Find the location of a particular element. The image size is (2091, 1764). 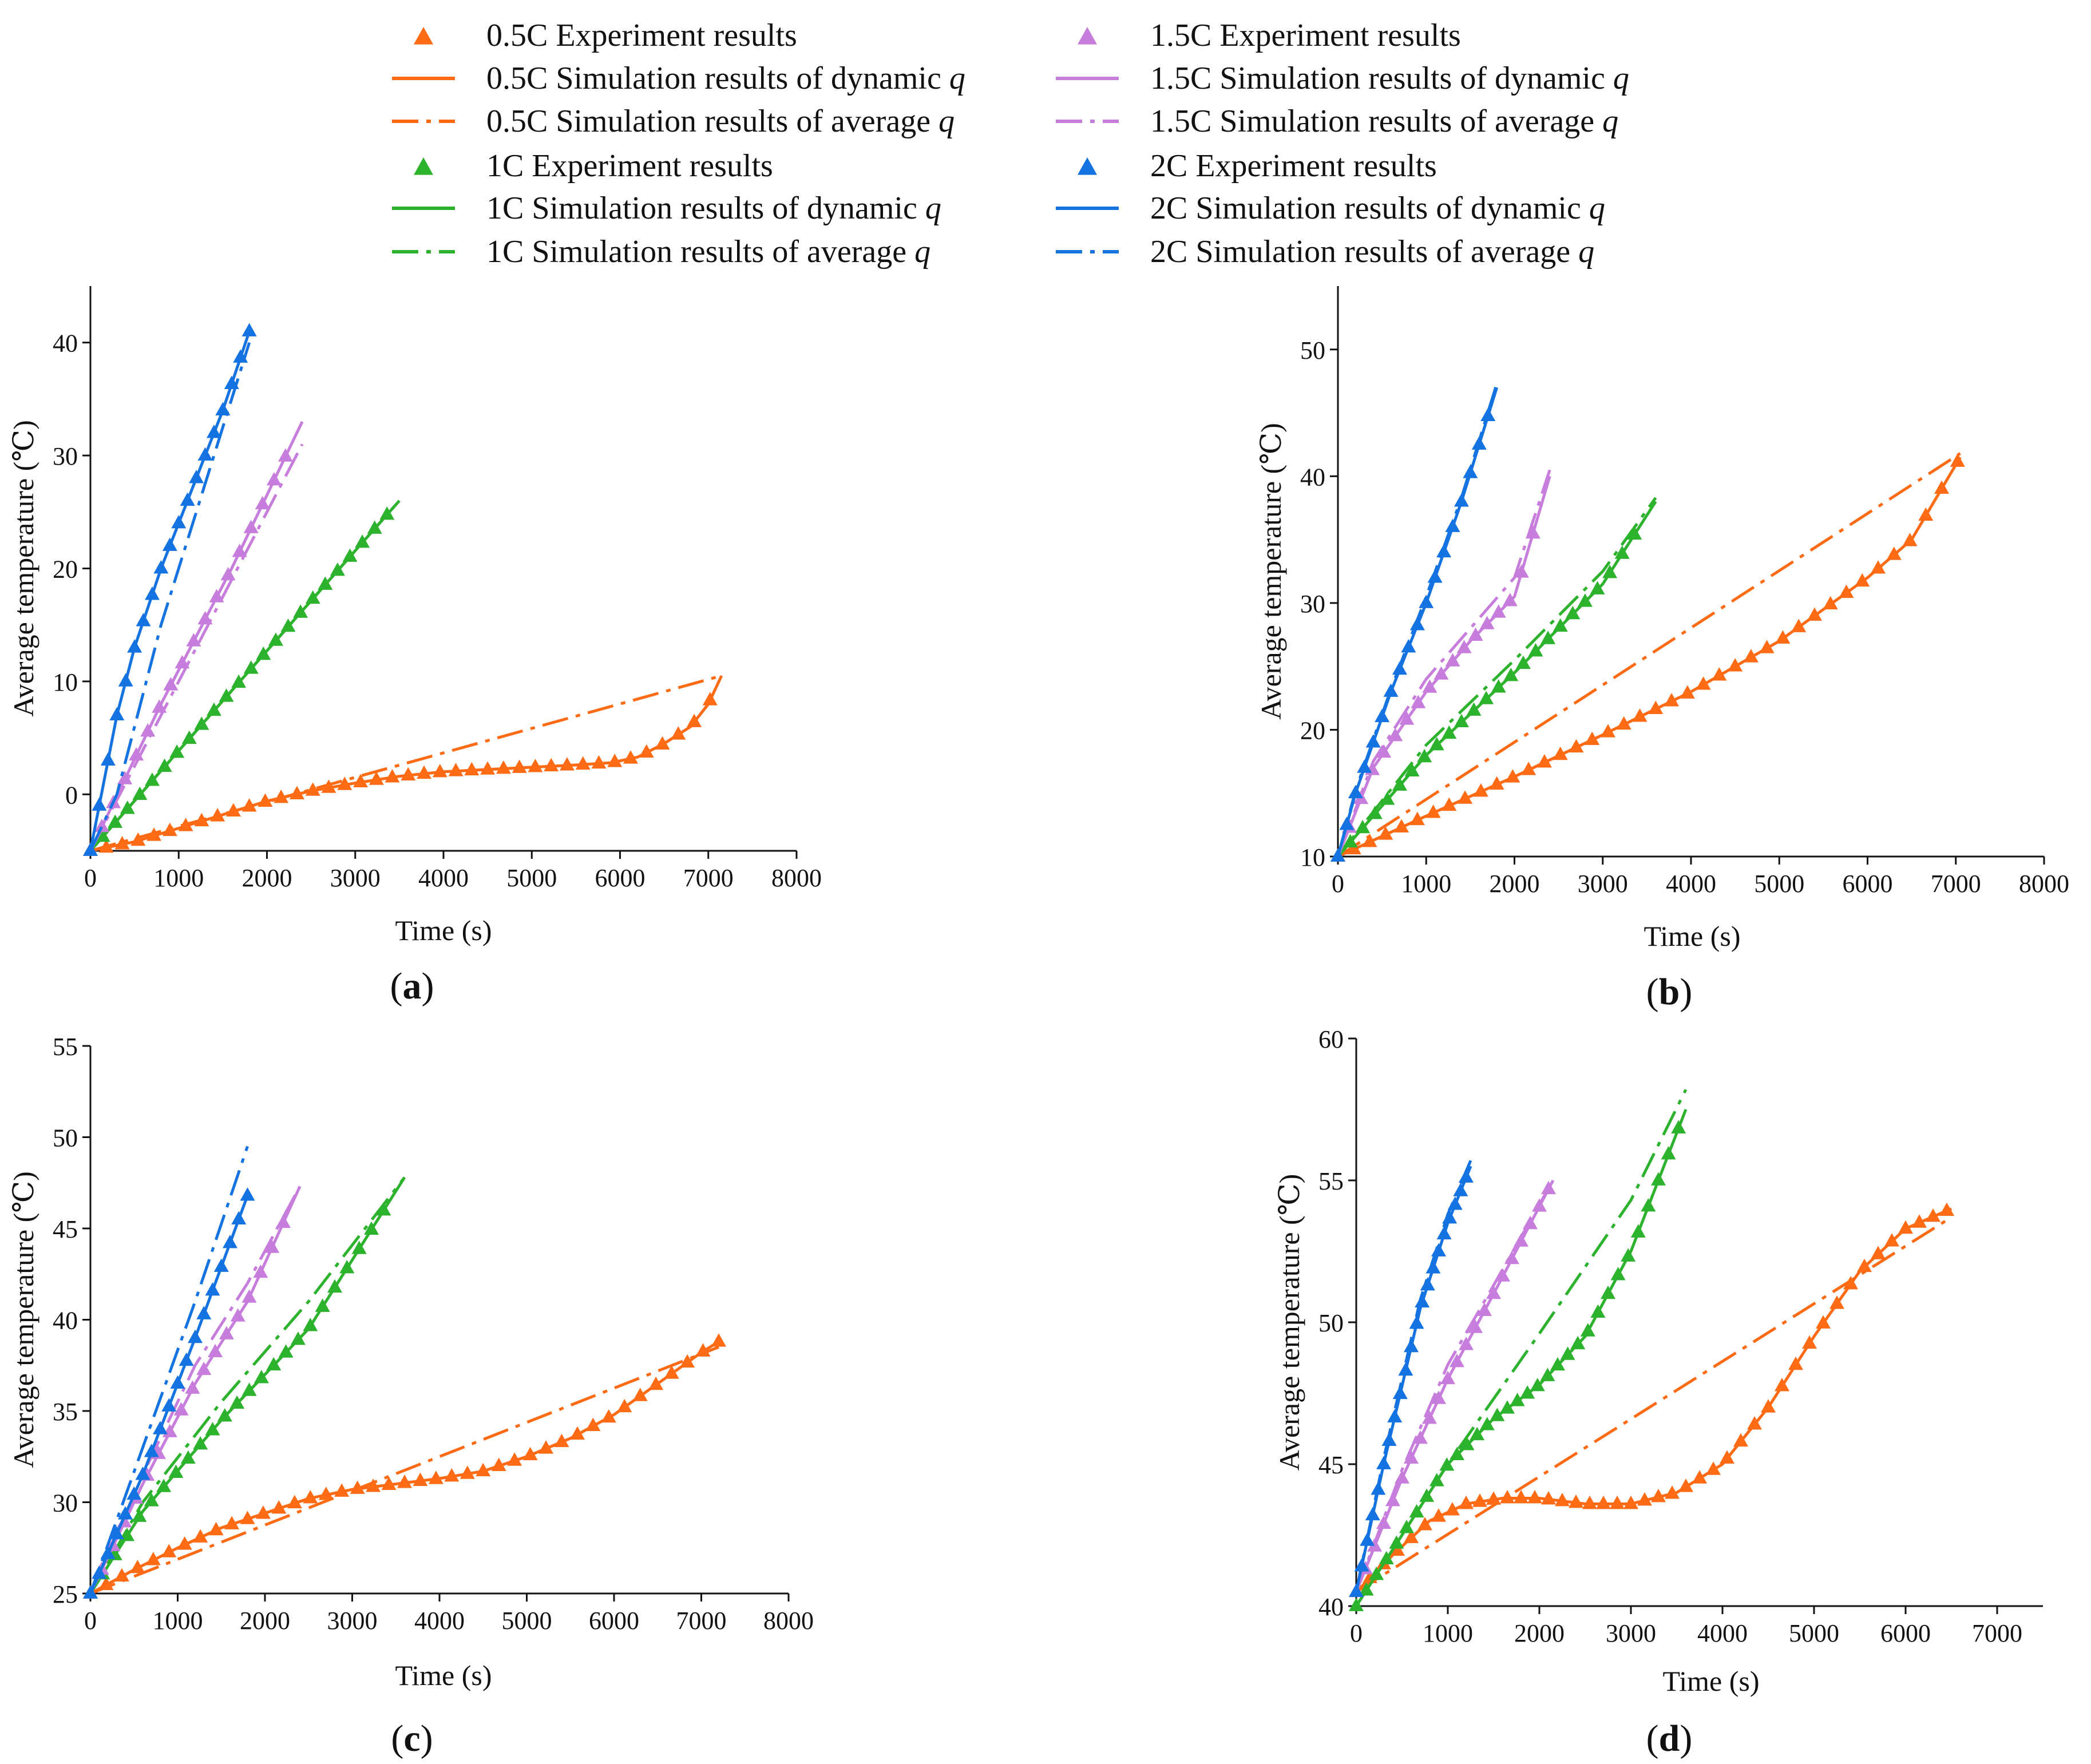

y-tick-label: 40 is located at coordinates (65, 1321).